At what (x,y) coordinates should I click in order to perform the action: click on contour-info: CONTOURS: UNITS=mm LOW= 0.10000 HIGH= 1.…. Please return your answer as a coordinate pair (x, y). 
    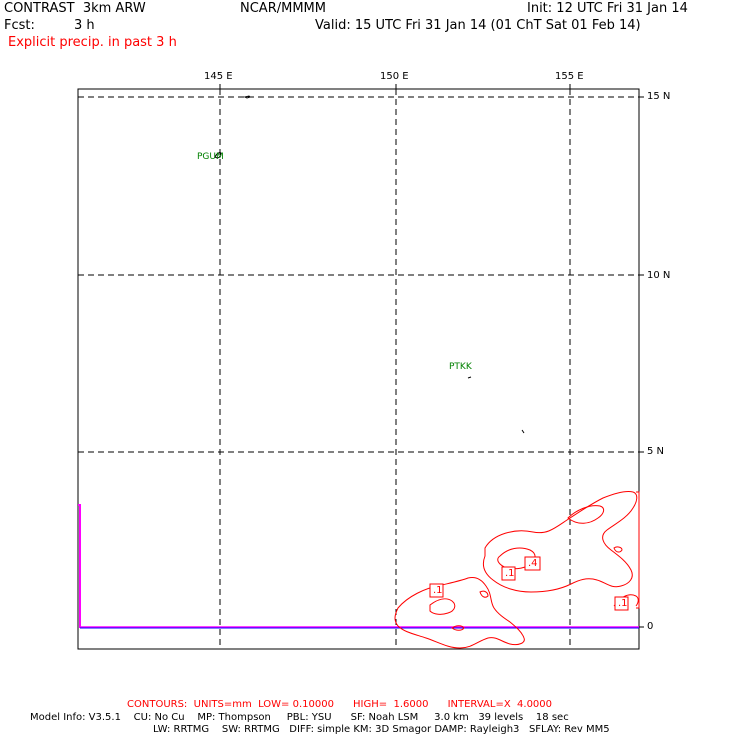
    Looking at the image, I should click on (340, 704).